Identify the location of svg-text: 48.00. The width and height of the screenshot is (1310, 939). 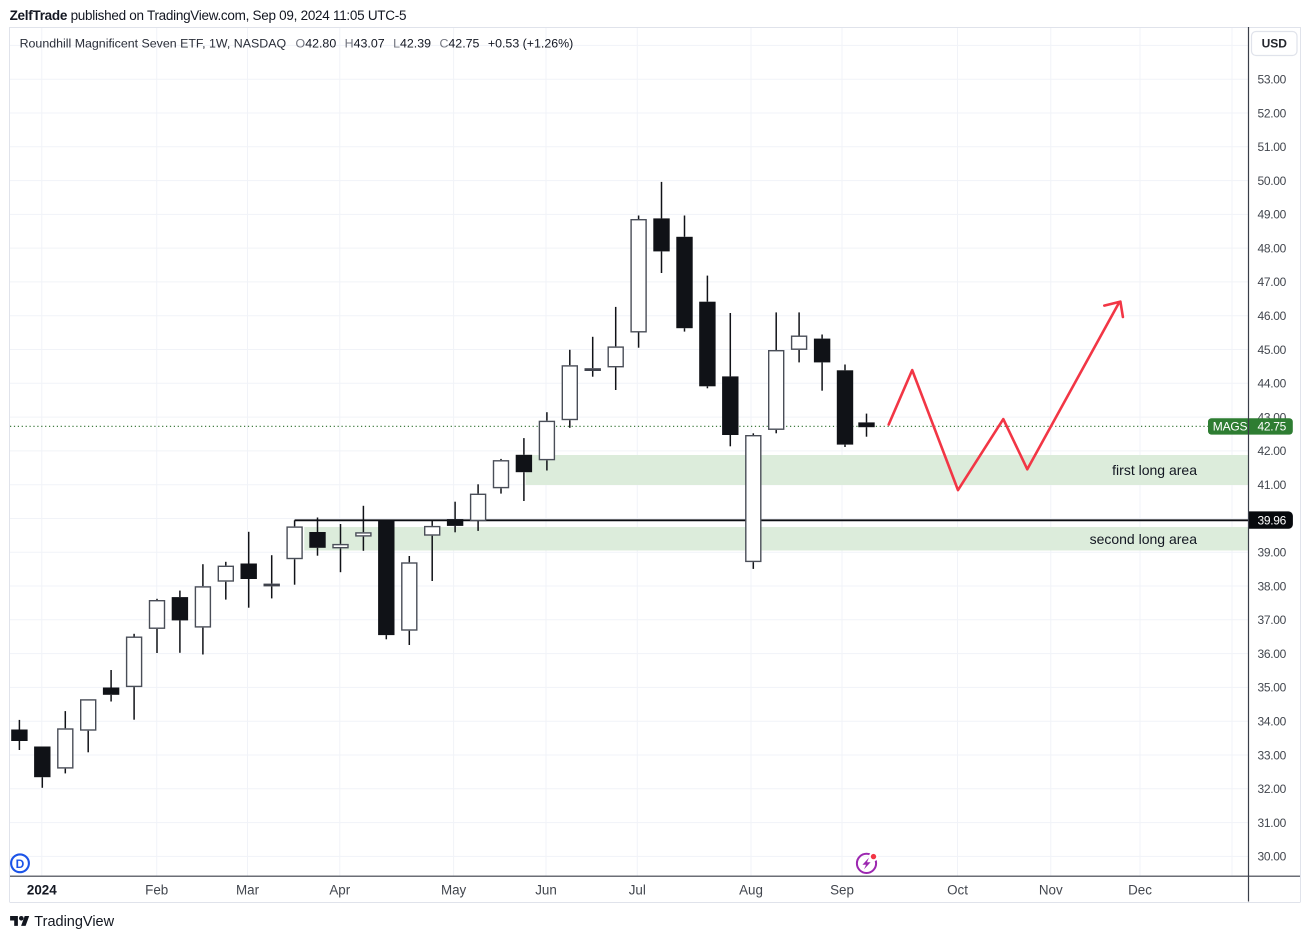
(1272, 248).